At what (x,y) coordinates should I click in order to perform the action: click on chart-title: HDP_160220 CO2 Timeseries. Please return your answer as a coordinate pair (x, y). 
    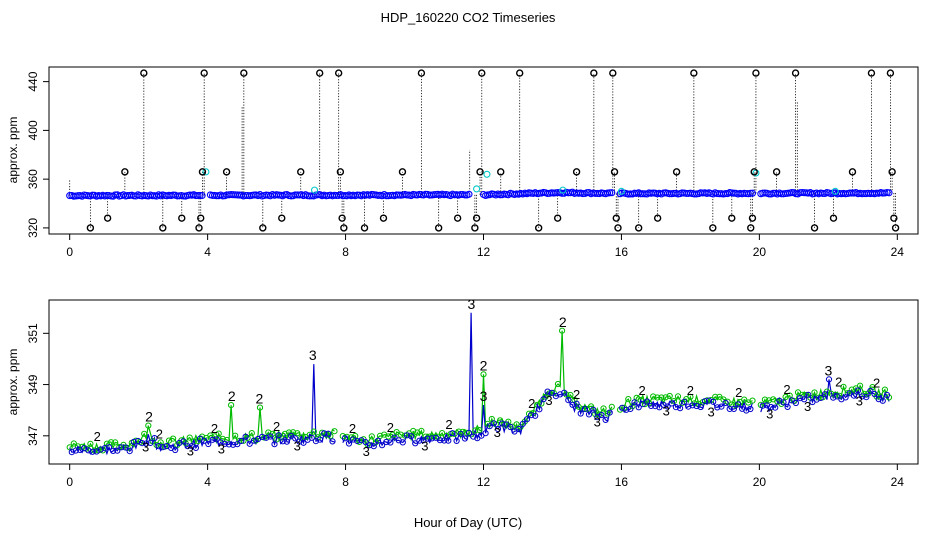
    Looking at the image, I should click on (468, 17).